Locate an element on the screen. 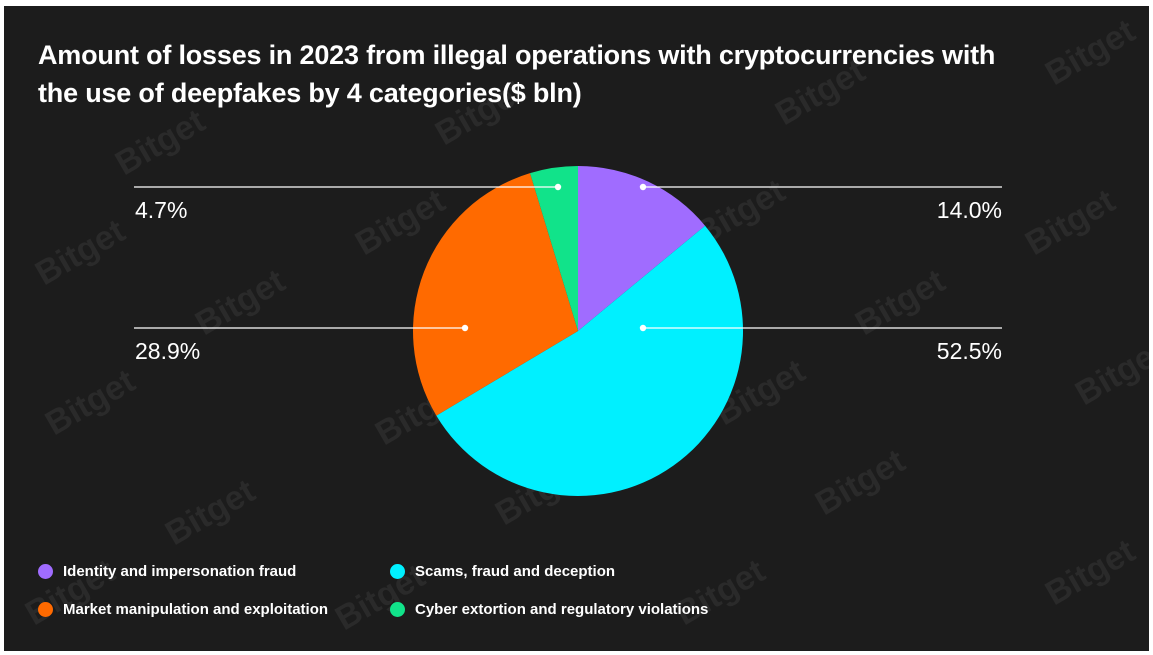  leader-dot-identity is located at coordinates (643, 187).